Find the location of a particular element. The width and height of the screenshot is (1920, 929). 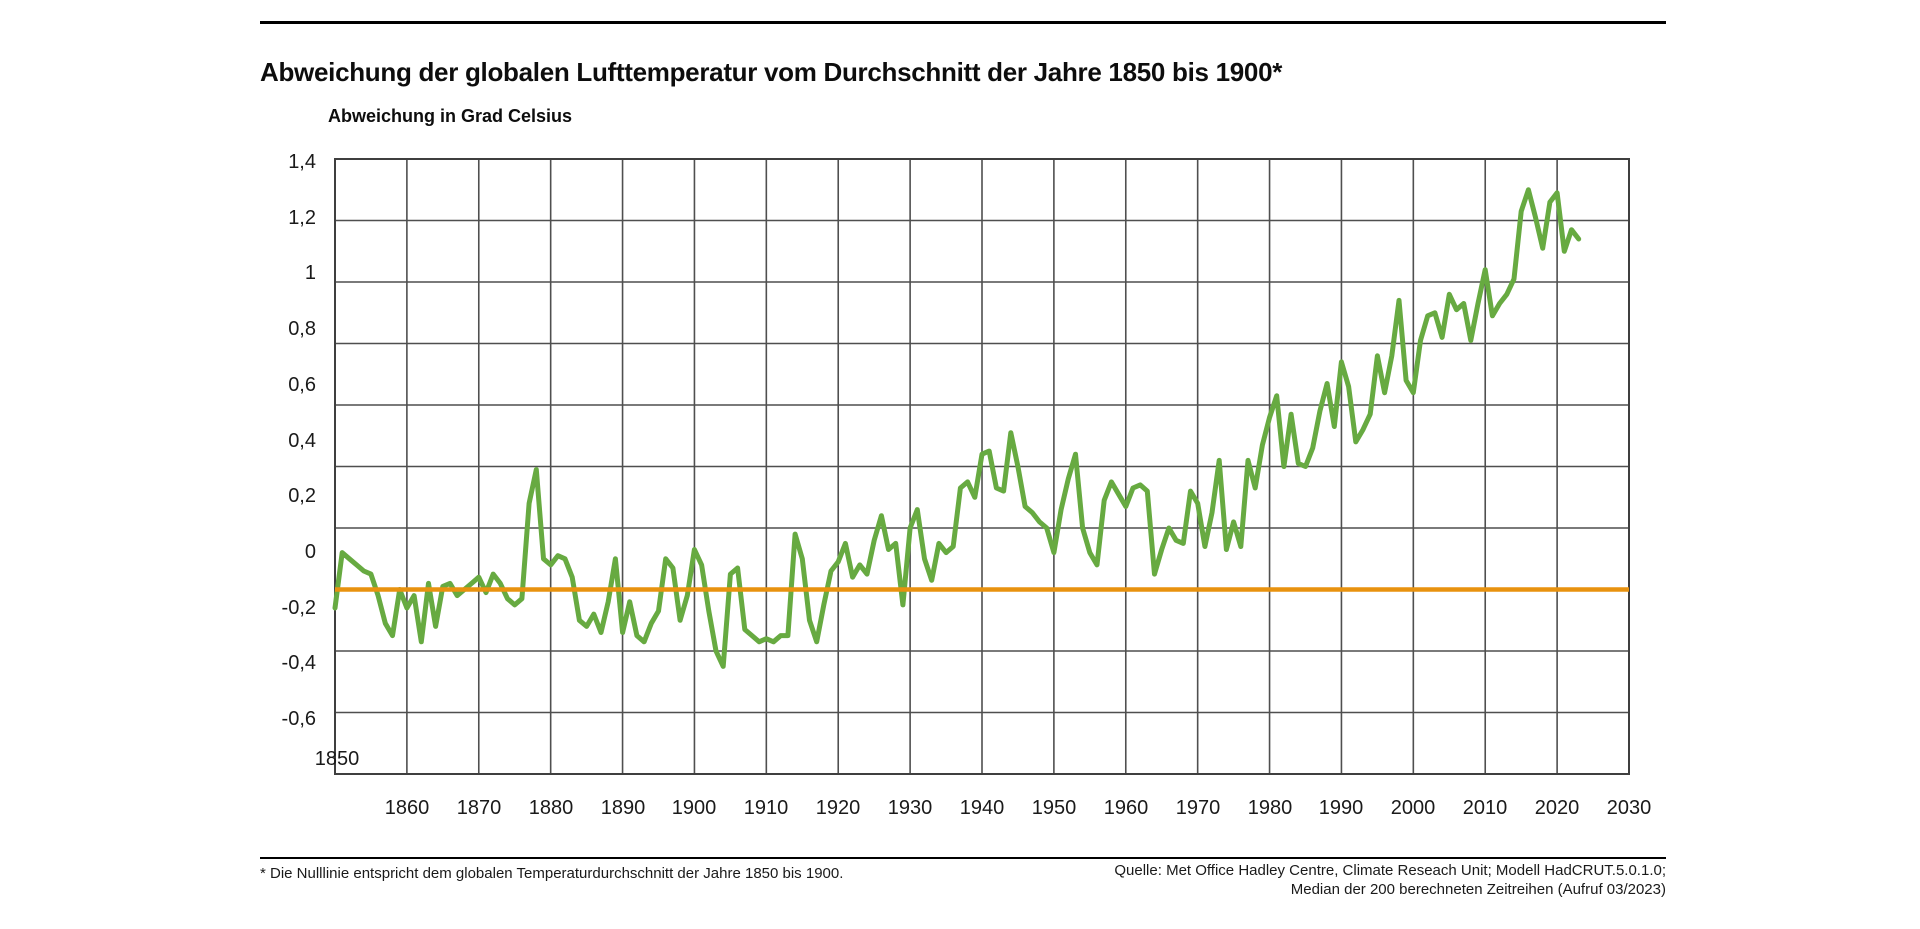

x-tick-label: 1970 is located at coordinates (1198, 808).